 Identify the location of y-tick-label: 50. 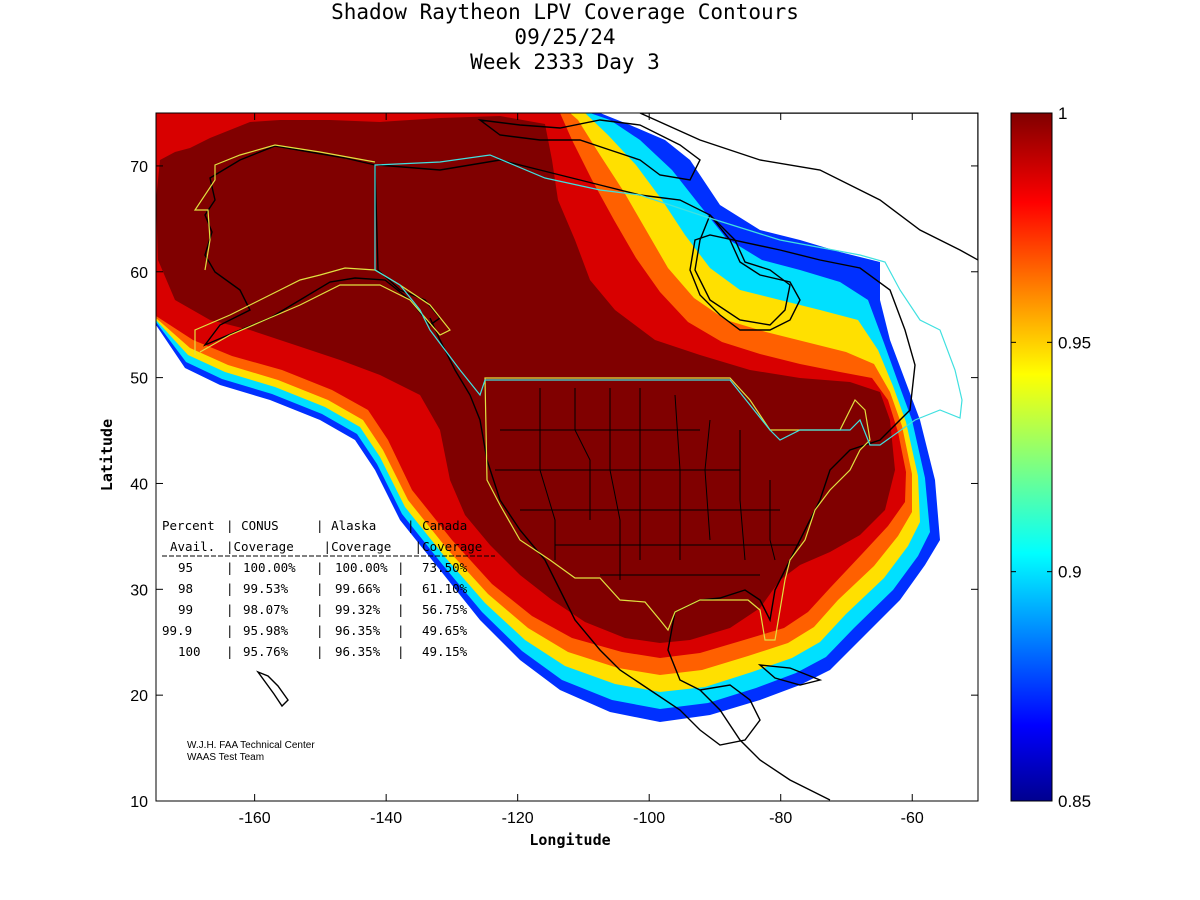
(139, 379).